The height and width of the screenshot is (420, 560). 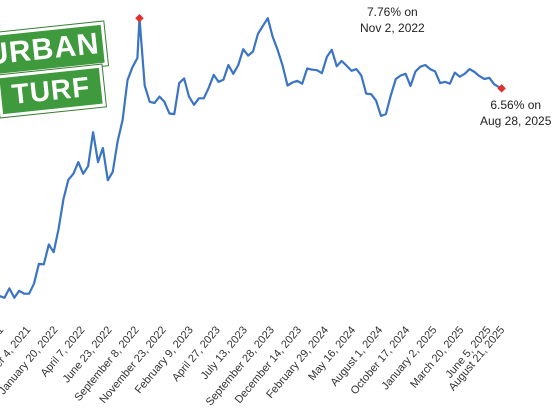 What do you see at coordinates (53, 91) in the screenshot?
I see `logo-bottom-word: TURF` at bounding box center [53, 91].